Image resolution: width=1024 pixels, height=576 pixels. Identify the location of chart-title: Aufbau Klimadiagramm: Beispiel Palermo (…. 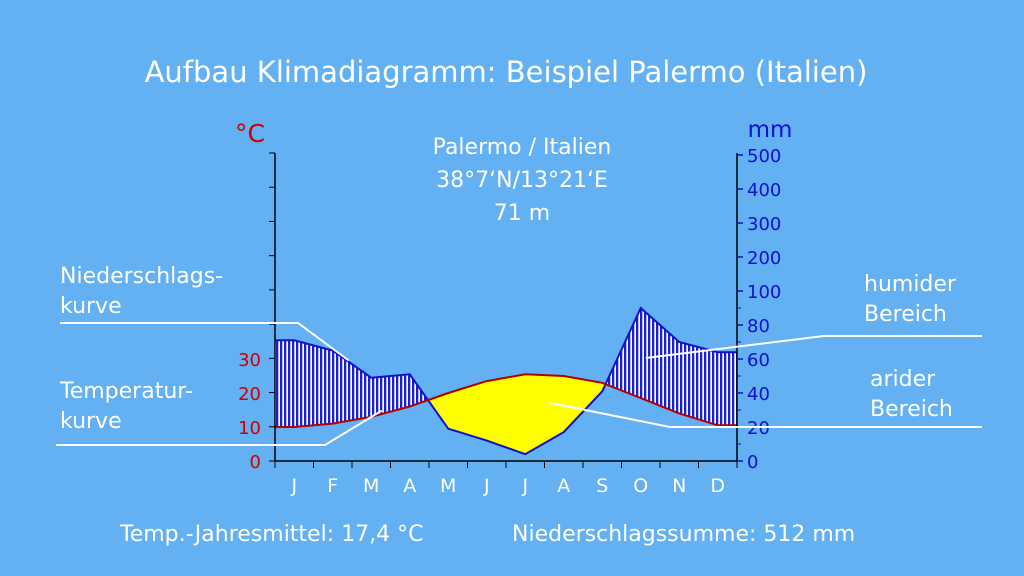
(506, 72).